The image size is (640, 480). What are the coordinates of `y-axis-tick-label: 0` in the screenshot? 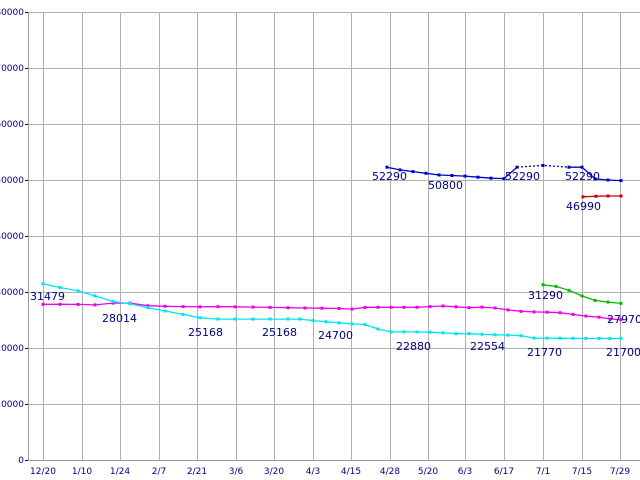 It's located at (21, 461).